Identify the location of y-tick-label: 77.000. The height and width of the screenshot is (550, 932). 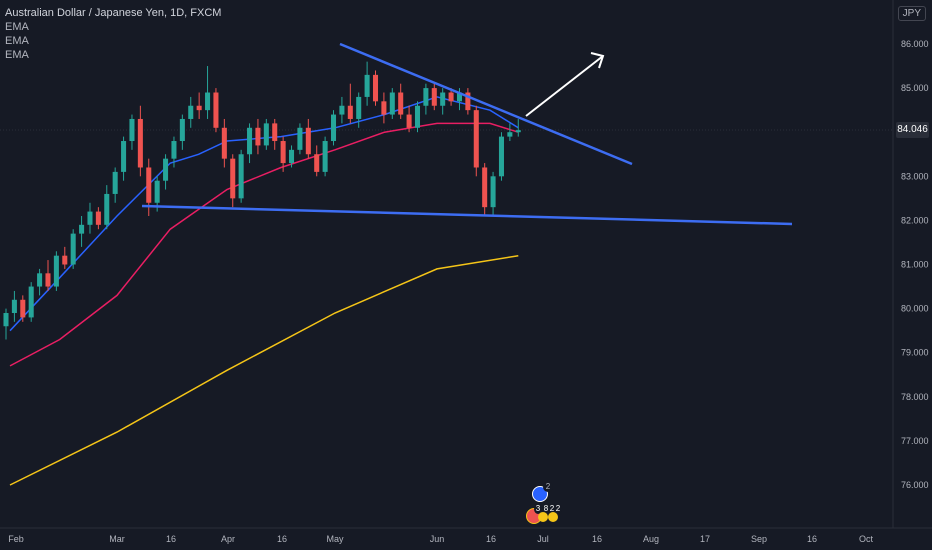
(915, 441).